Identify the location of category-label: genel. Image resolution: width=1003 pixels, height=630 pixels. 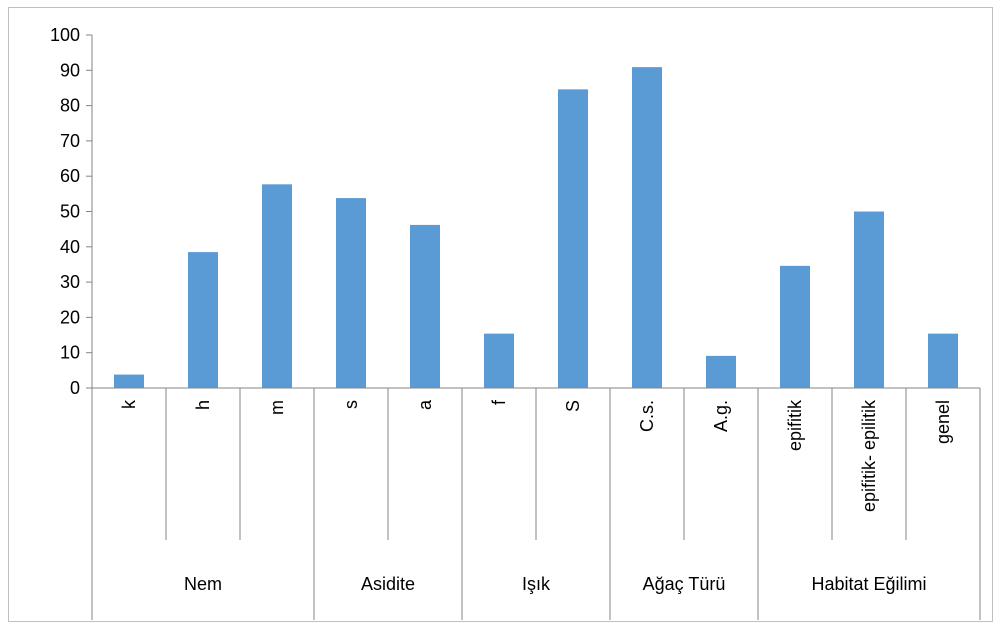
(943, 422).